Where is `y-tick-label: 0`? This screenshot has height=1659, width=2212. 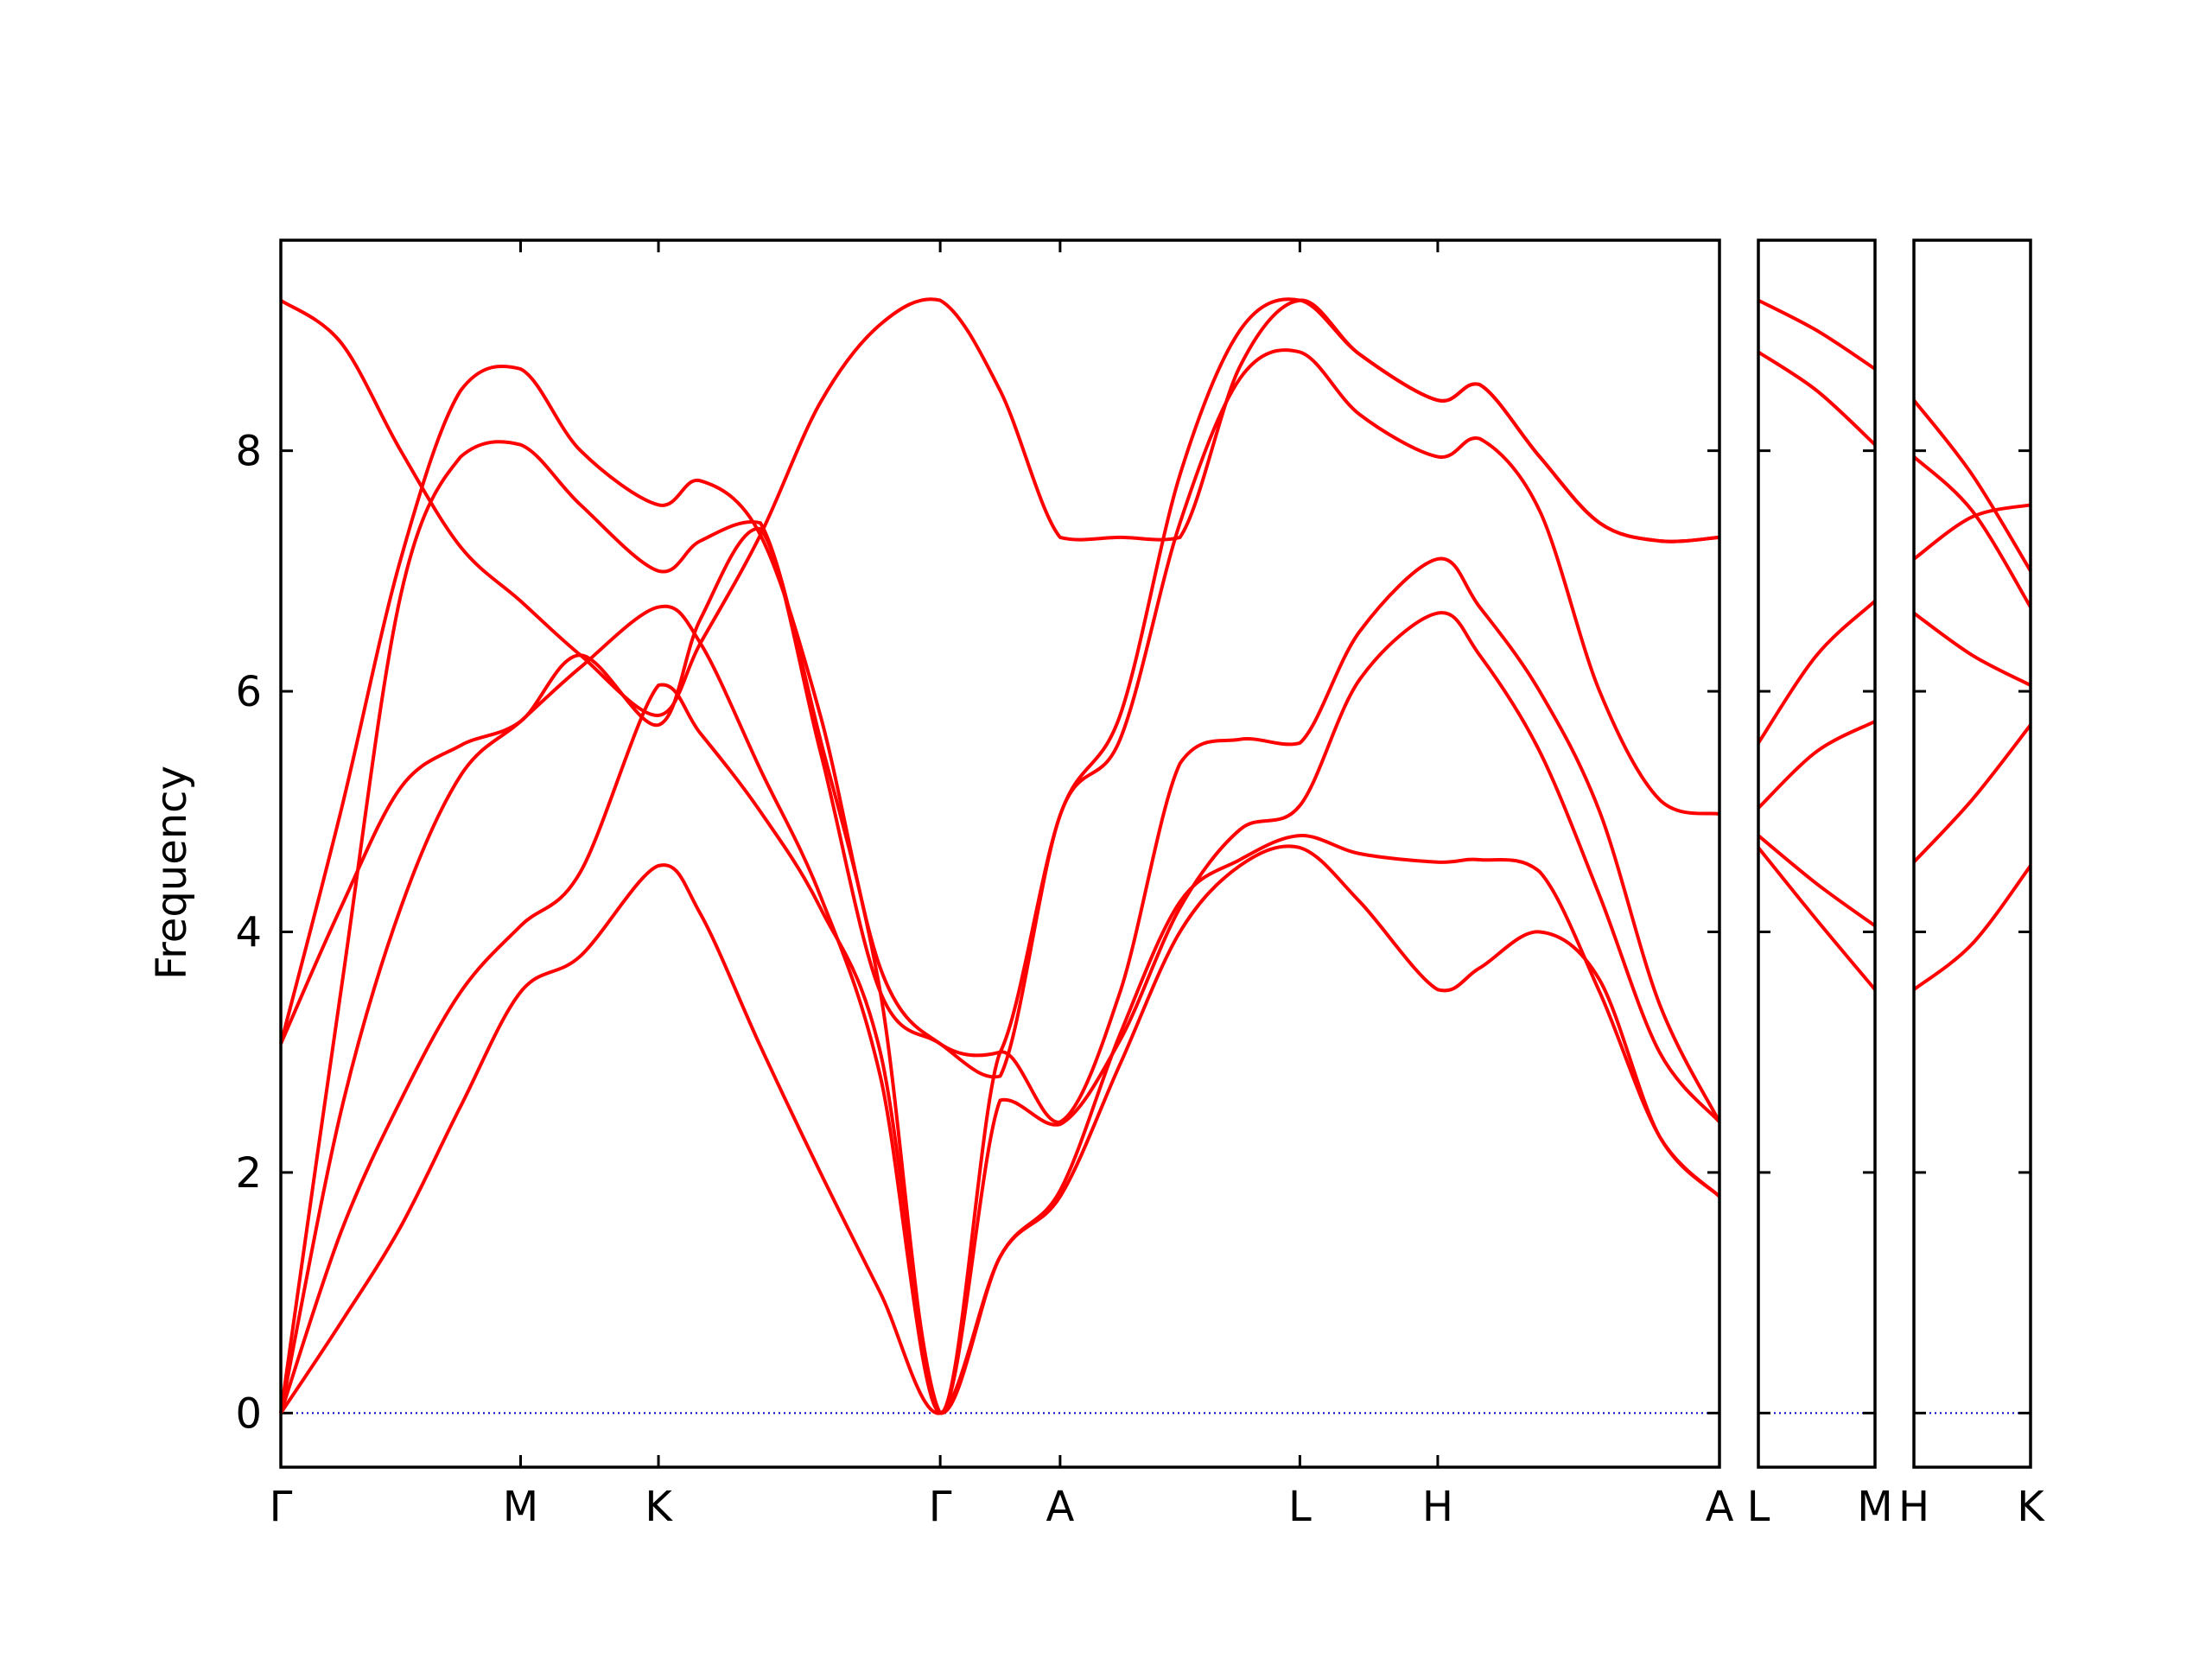
y-tick-label: 0 is located at coordinates (248, 1413).